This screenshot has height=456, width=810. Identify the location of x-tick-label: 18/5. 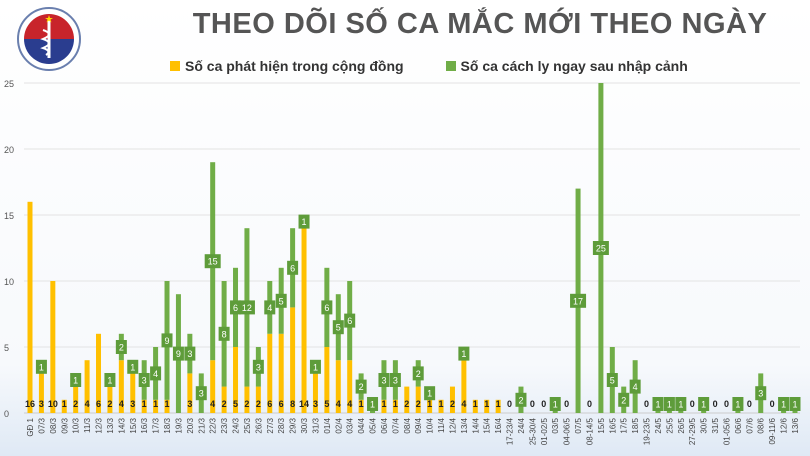
(635, 425).